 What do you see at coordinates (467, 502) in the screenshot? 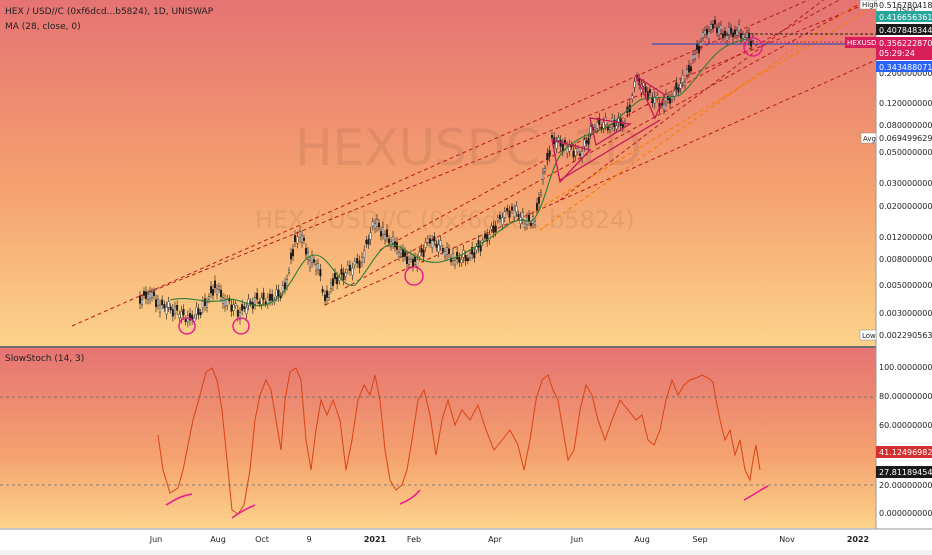
I see `divergence-strokes` at bounding box center [467, 502].